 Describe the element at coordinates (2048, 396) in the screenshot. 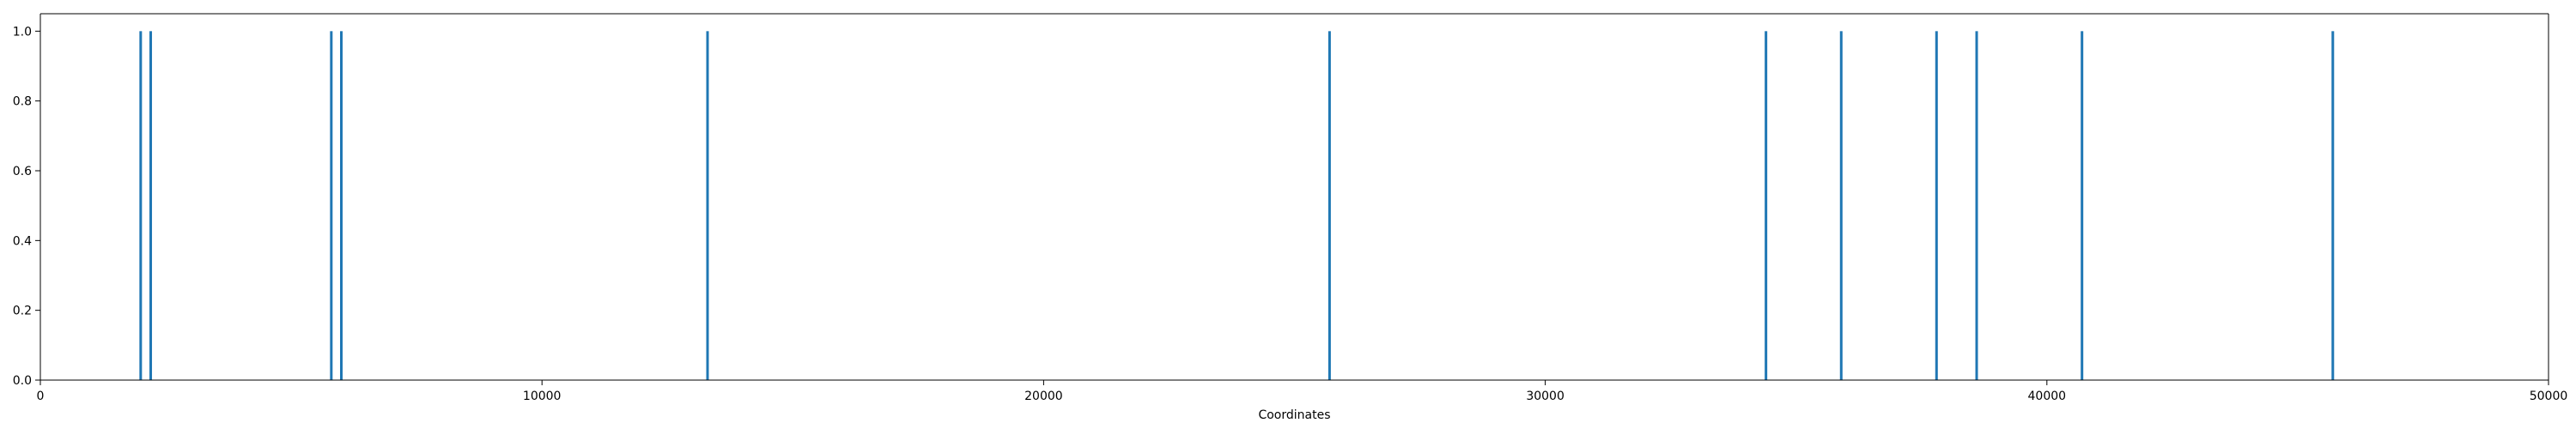

I see `x-tick-label-4: 40000` at that location.